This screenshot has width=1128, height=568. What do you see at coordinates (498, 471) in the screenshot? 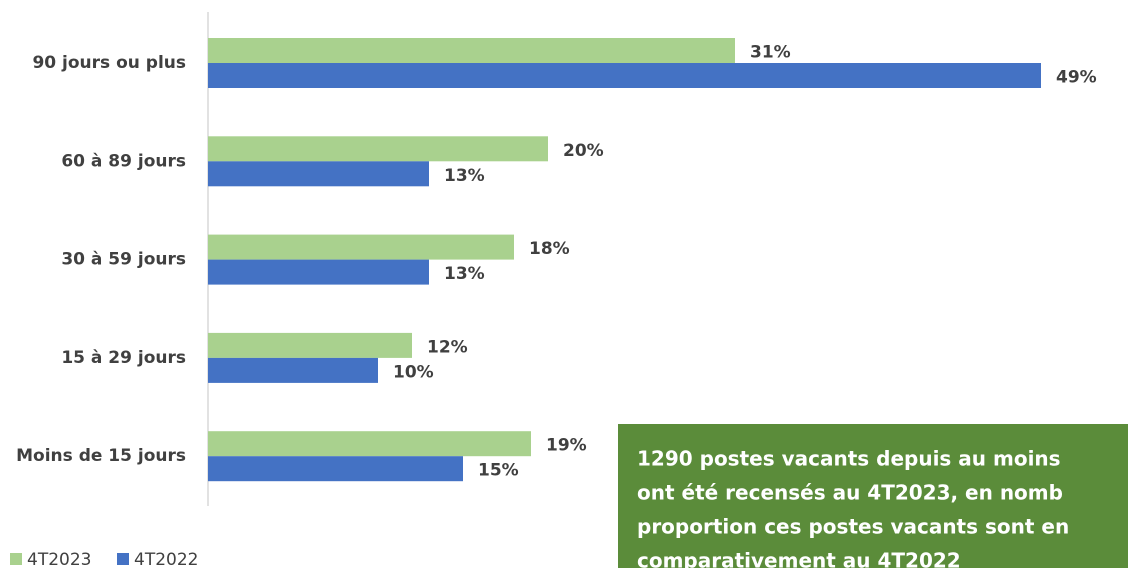
I see `data-label: 15%` at bounding box center [498, 471].